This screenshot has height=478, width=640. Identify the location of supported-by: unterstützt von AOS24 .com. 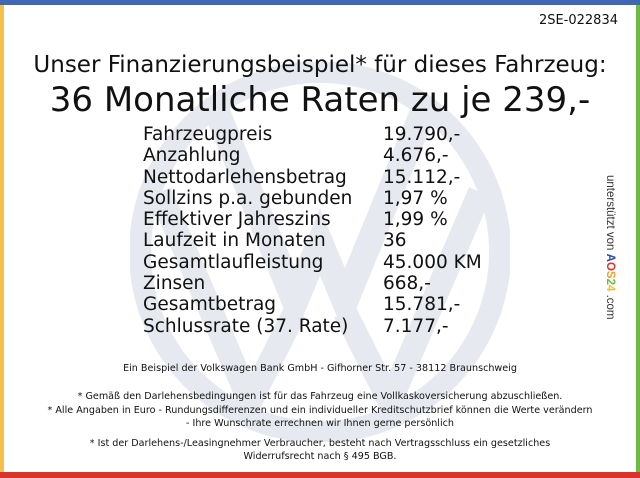
(610, 247).